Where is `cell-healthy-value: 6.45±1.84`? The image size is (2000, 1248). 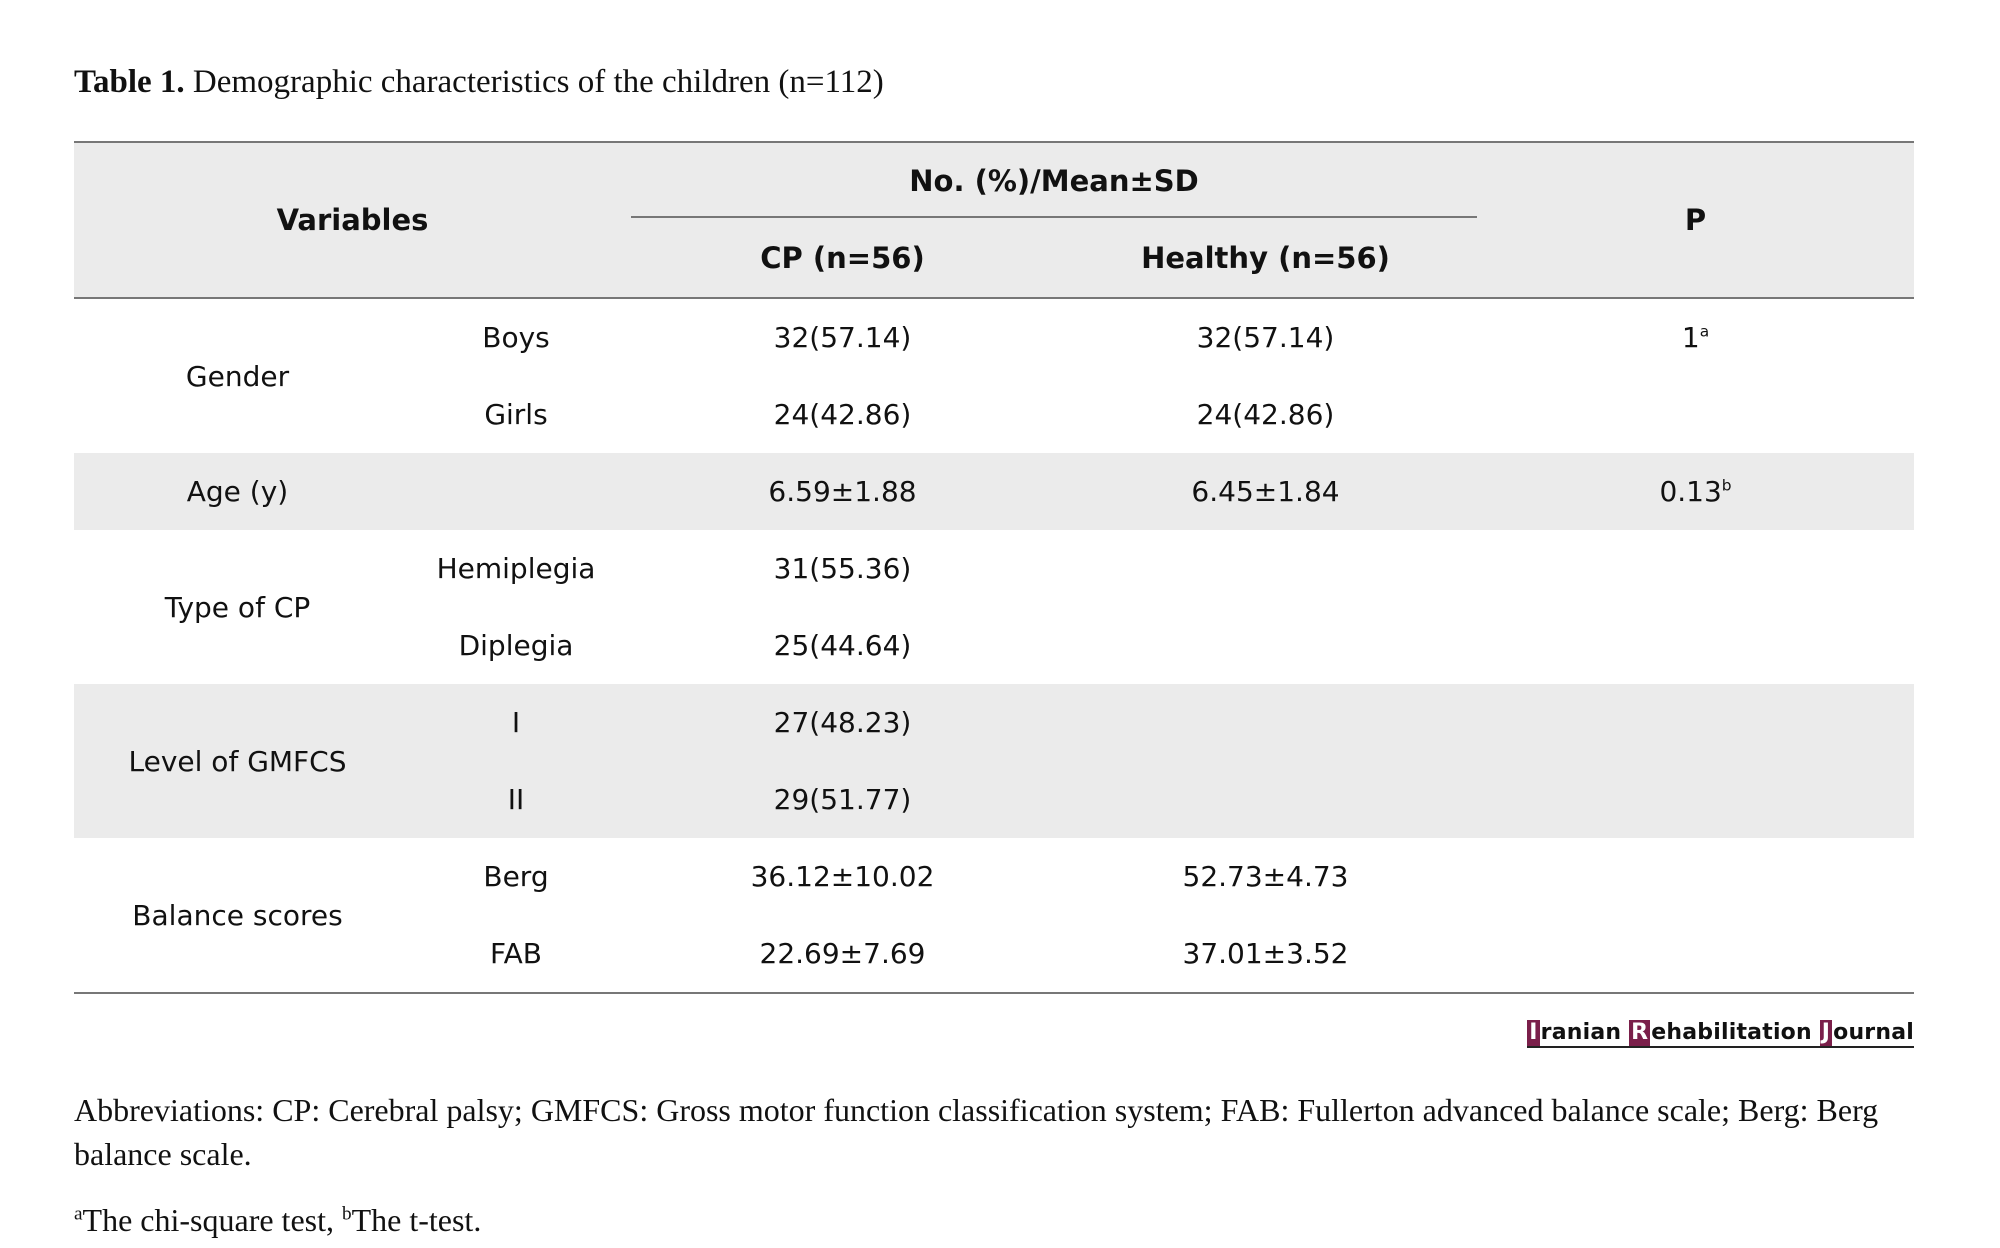 cell-healthy-value: 6.45±1.84 is located at coordinates (1265, 491).